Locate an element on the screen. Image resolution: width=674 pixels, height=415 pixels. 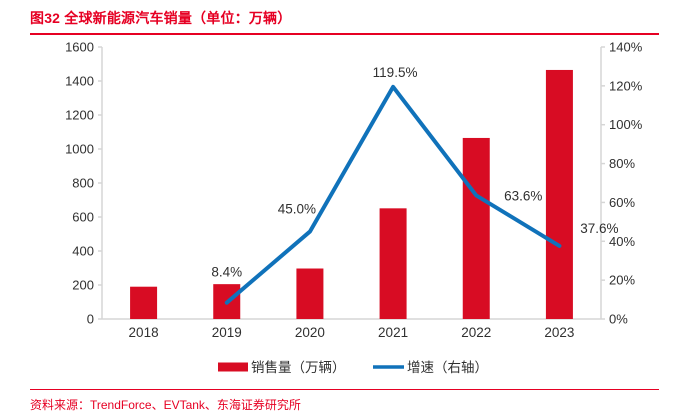
growth-label-2021: 119.5% is located at coordinates (395, 72).